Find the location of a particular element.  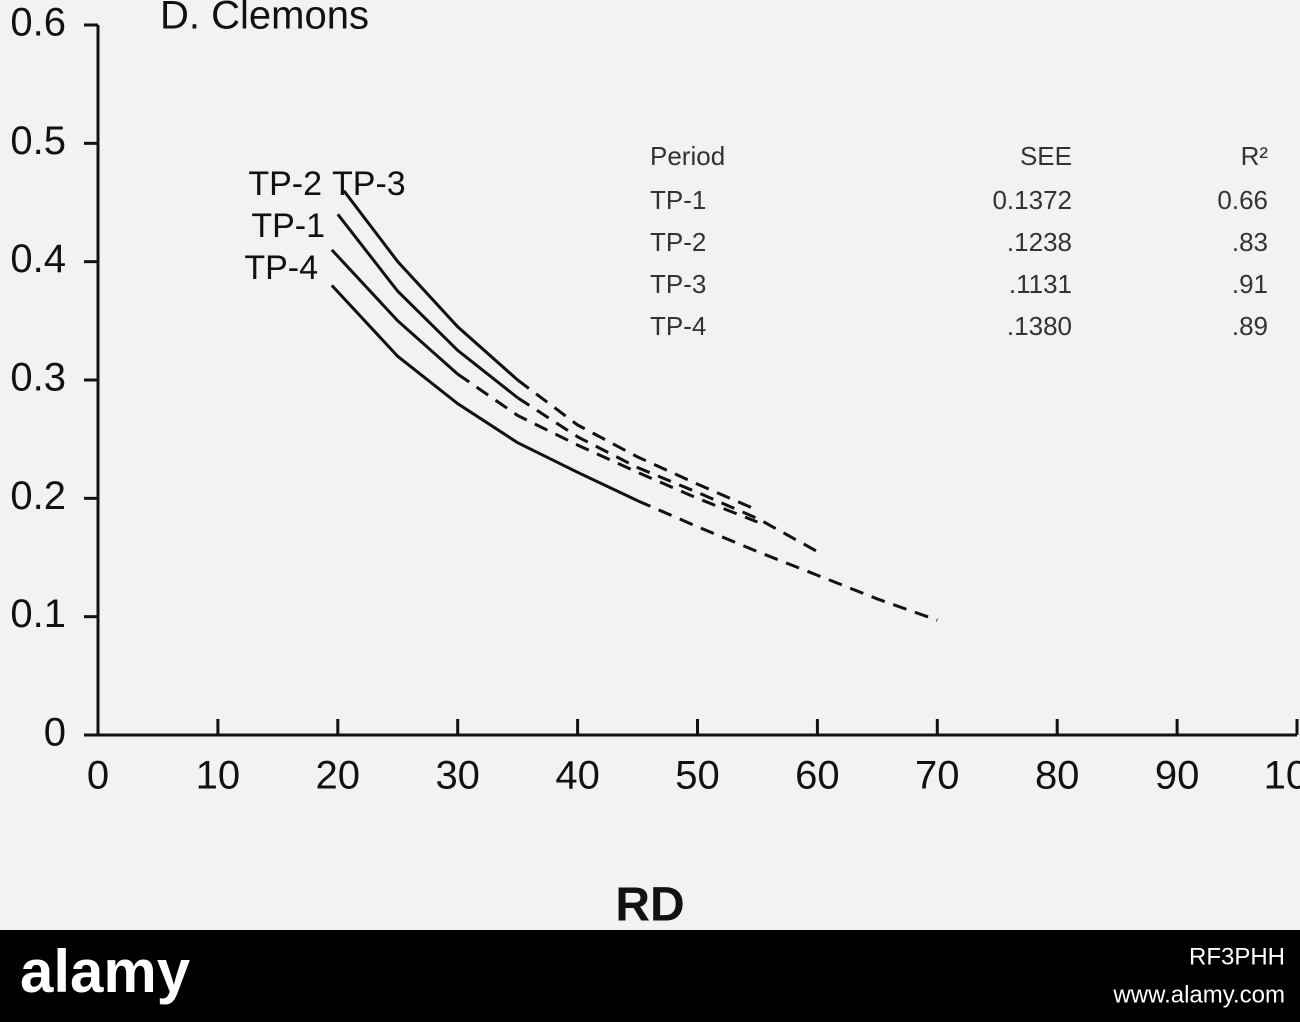

y-tick-label: 0.1 is located at coordinates (38, 614).